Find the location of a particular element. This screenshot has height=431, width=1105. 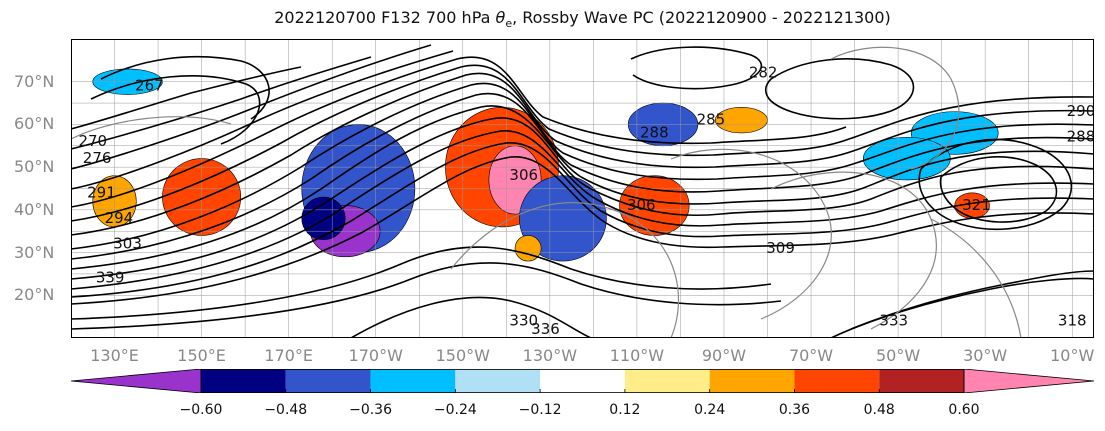

contour-label: 321 is located at coordinates (976, 205).